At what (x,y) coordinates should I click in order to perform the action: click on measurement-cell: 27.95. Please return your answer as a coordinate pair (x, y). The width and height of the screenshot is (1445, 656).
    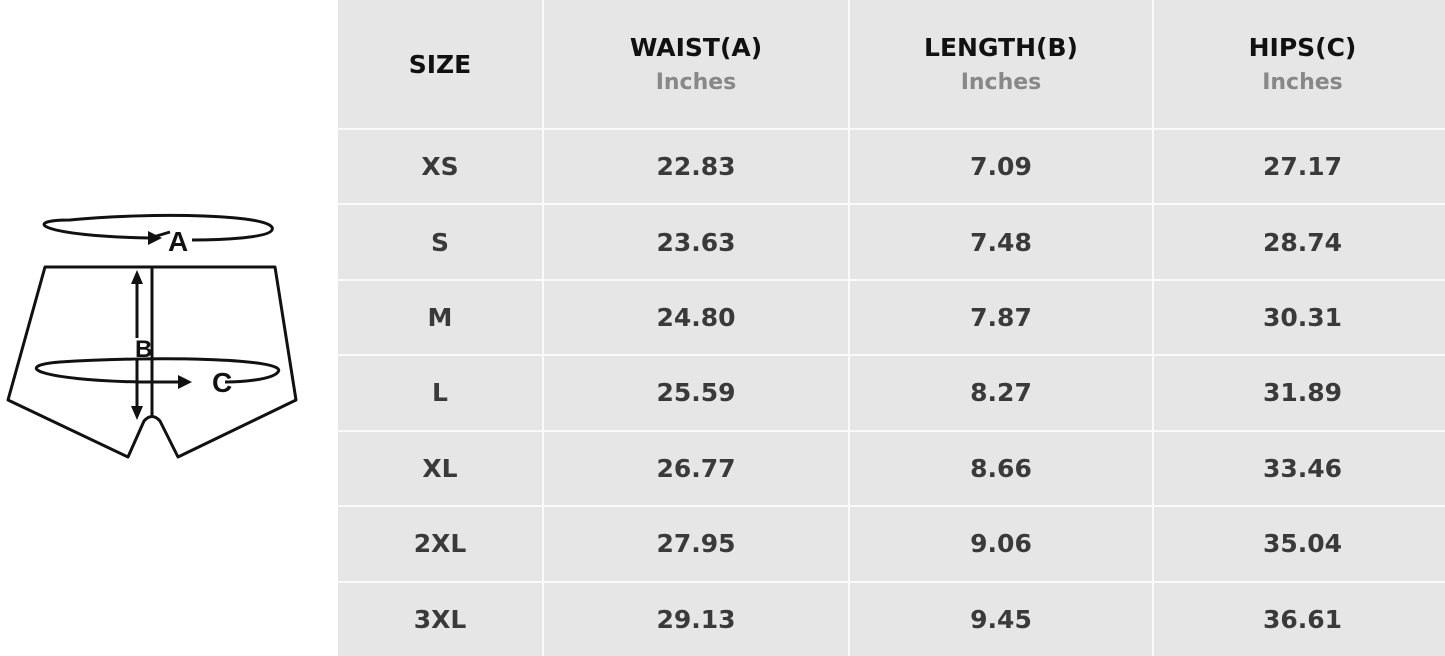
    Looking at the image, I should click on (696, 544).